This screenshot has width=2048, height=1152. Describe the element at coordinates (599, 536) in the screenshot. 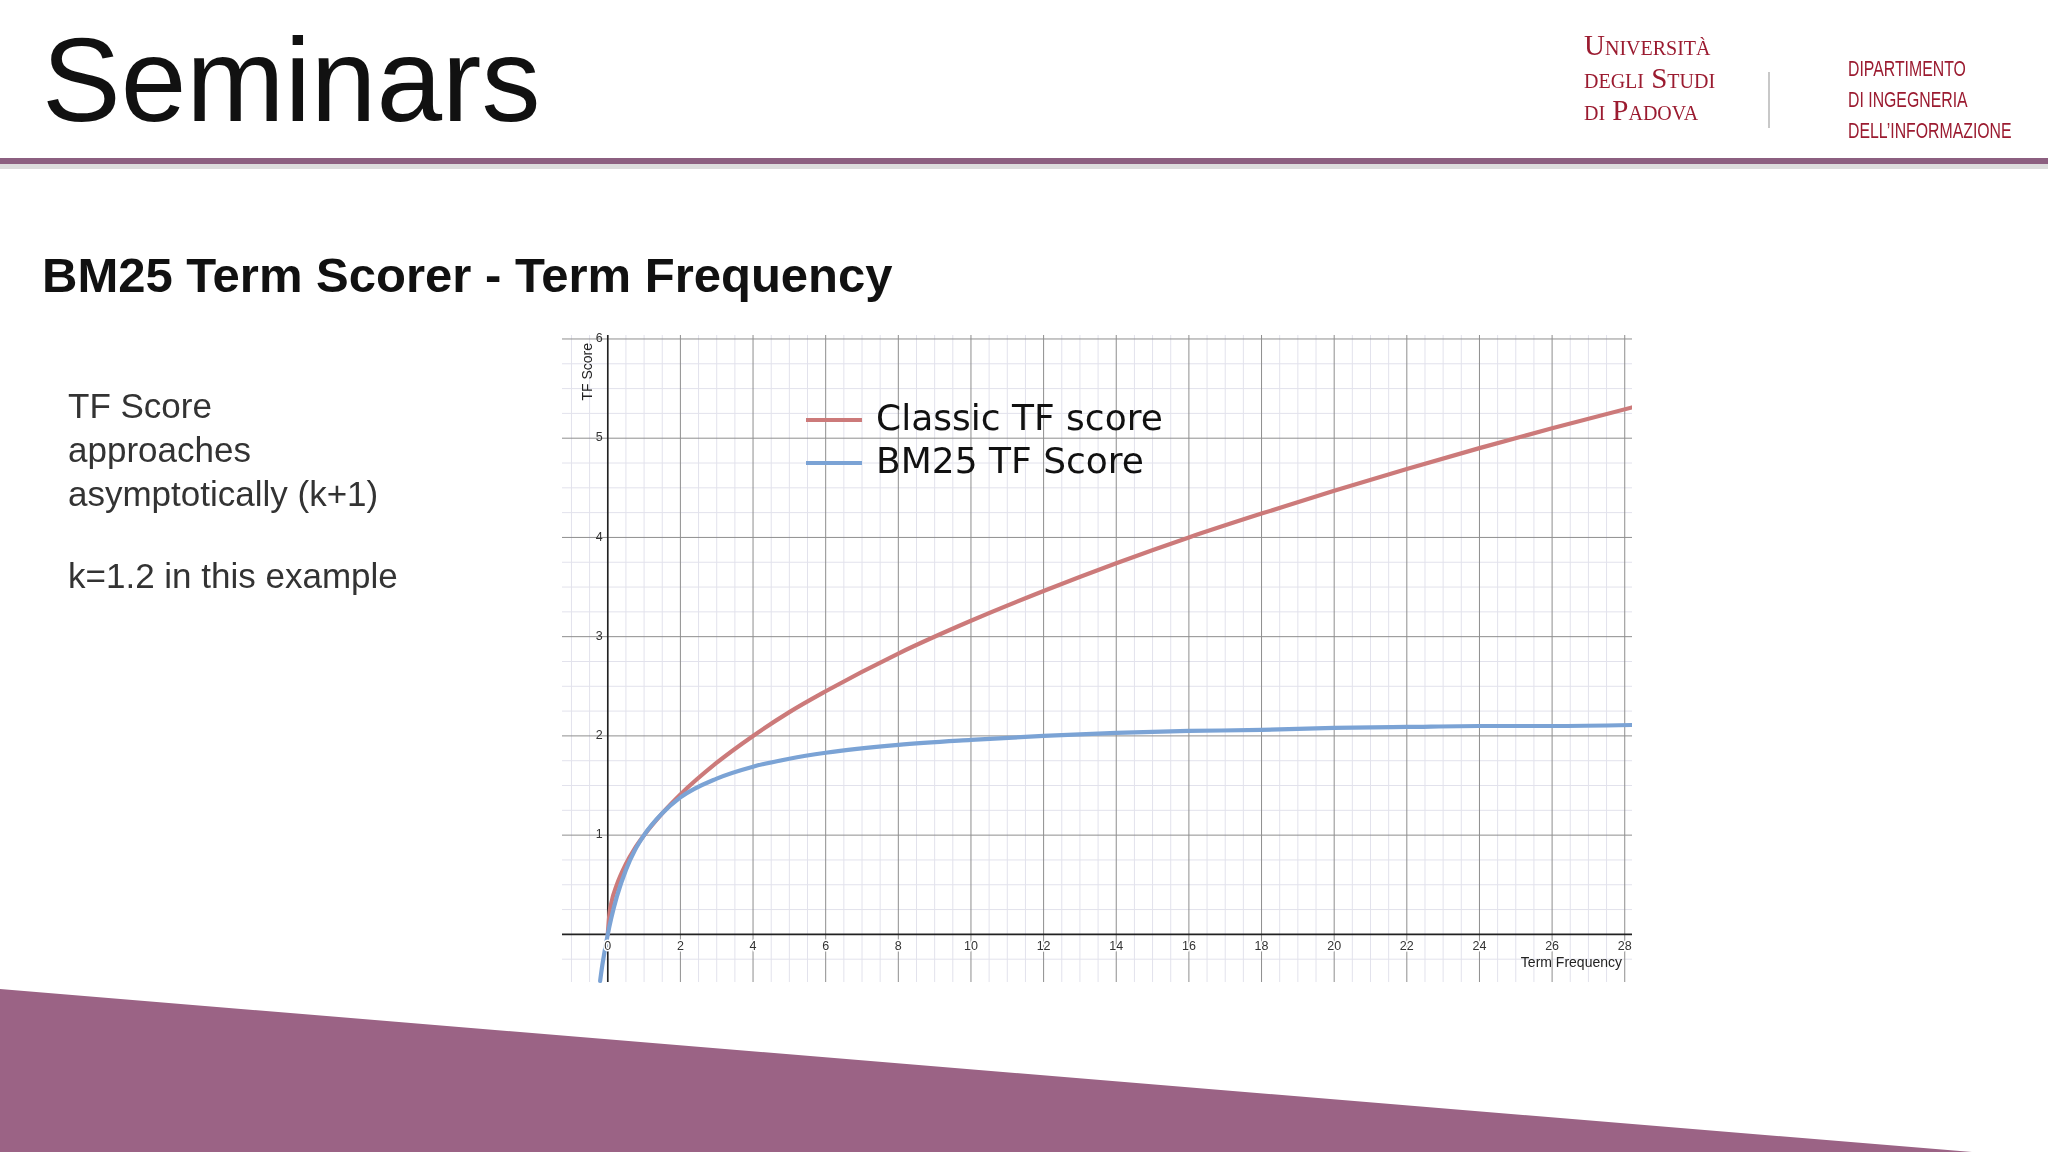

I see `y-tick-label: 4` at that location.